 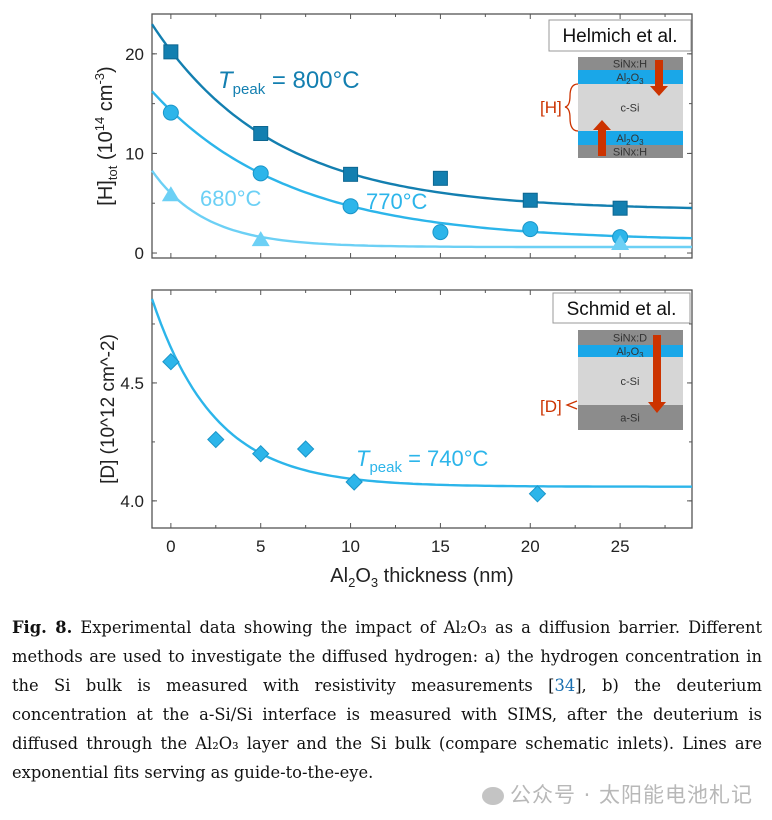 What do you see at coordinates (134, 153) in the screenshot?
I see `y-tick-label: 10` at bounding box center [134, 153].